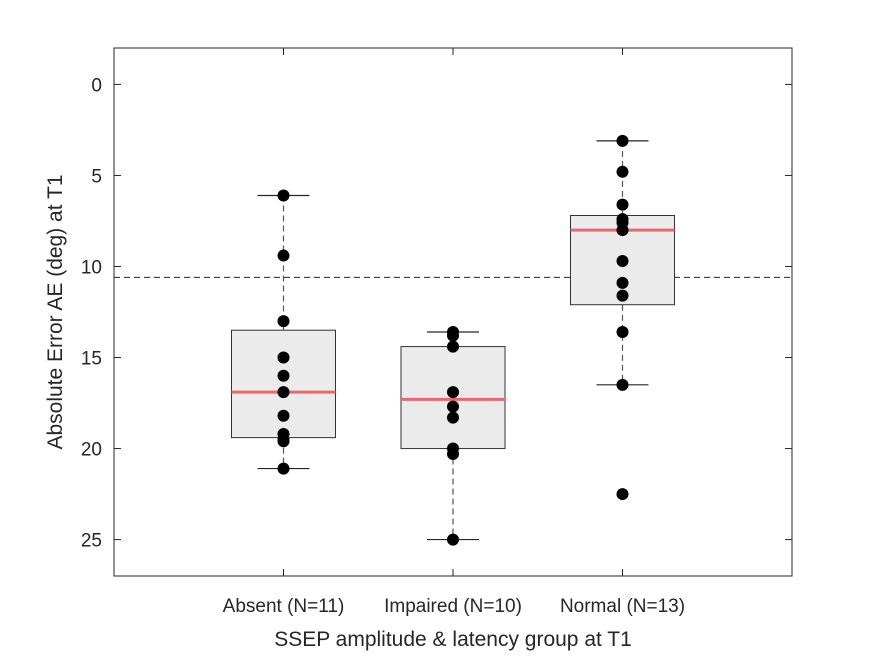 This screenshot has width=875, height=656. I want to click on y-tick-label: 20, so click(91, 450).